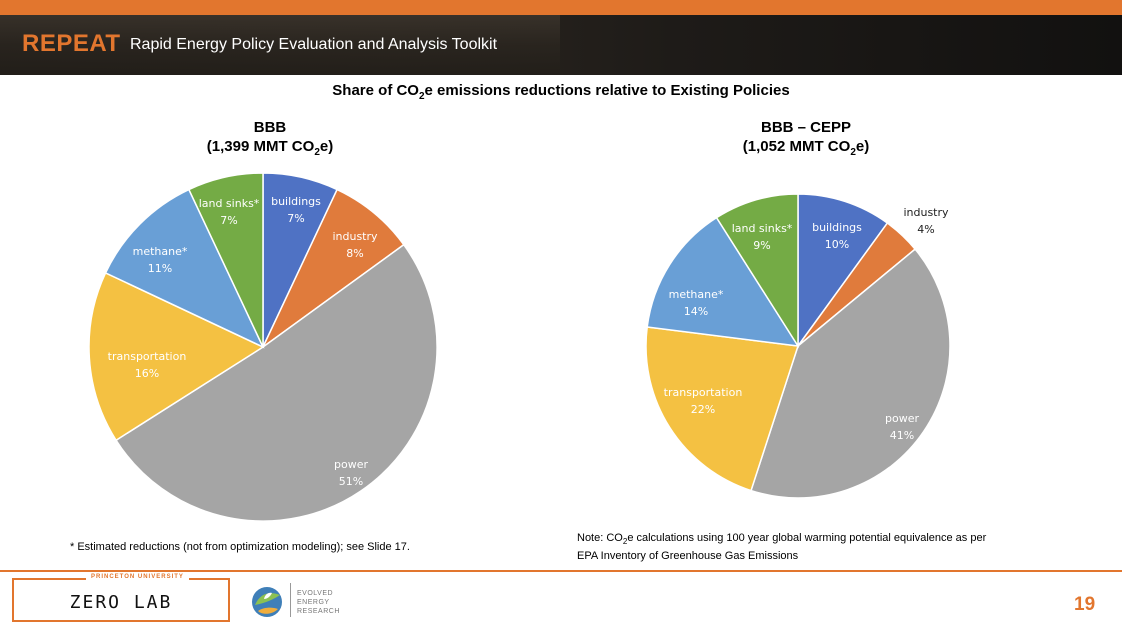 This screenshot has width=1122, height=630. Describe the element at coordinates (561, 571) in the screenshot. I see `footer-divider` at that location.